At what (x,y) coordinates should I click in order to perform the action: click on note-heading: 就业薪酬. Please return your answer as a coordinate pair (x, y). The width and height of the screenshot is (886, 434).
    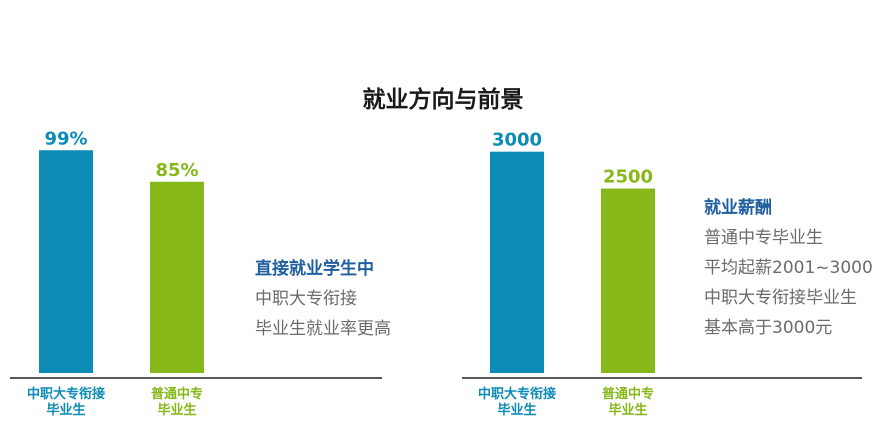
    Looking at the image, I should click on (738, 208).